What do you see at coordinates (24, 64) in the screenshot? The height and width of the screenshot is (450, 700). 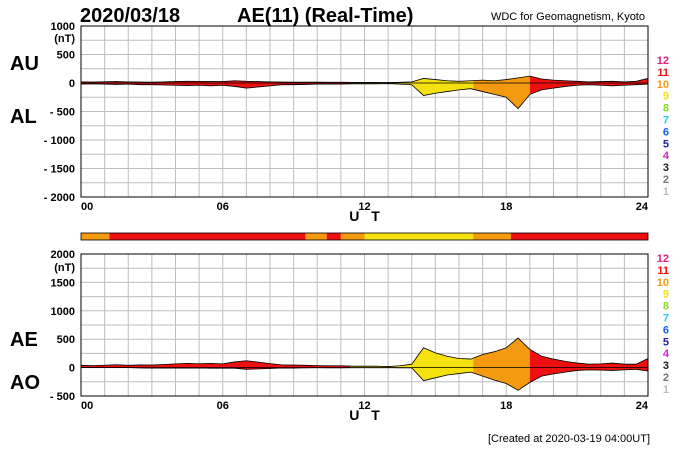 I see `upper-index-label: AU` at bounding box center [24, 64].